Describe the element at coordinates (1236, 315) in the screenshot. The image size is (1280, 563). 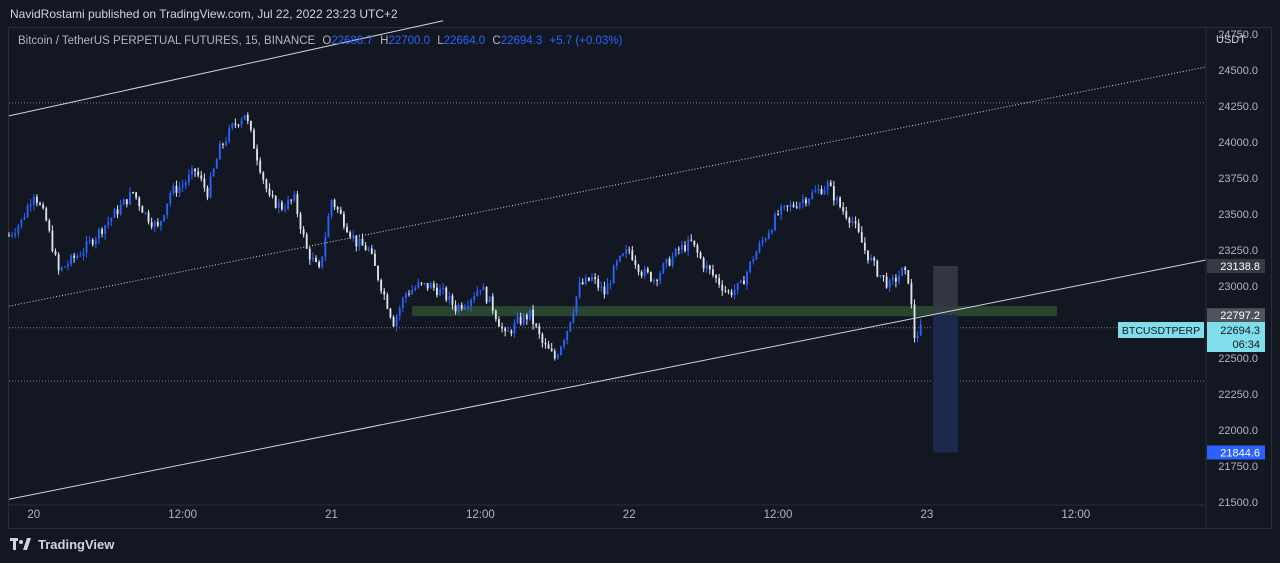
I see `lower-price-tag-bg` at that location.